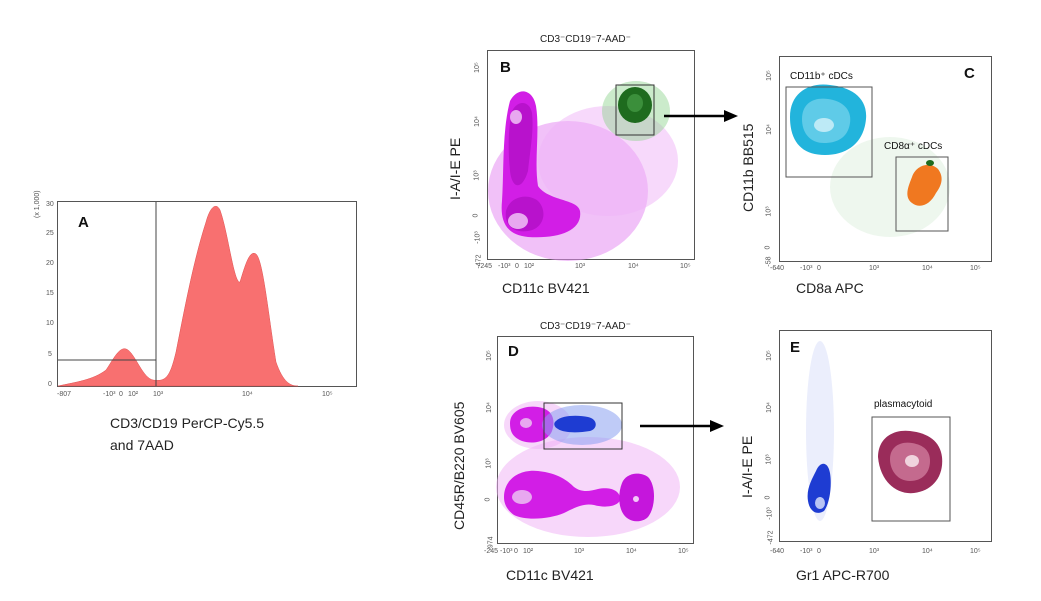  I want to click on panel-a-xtick: 10⁴, so click(247, 394).